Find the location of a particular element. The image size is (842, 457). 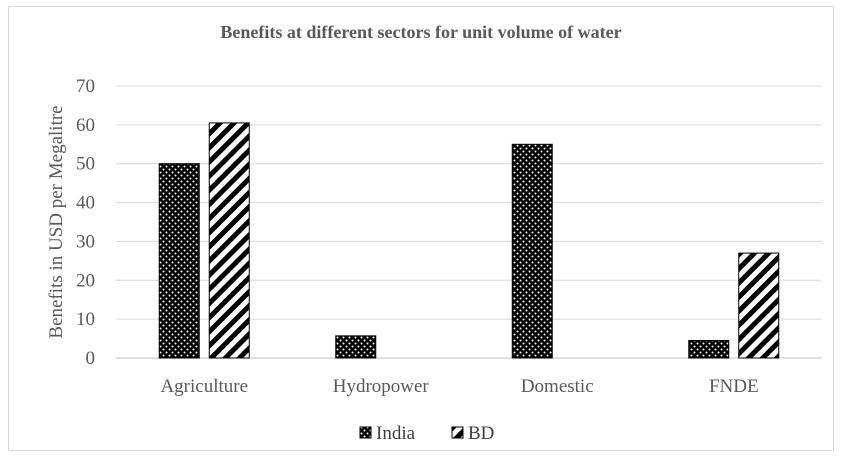

bar-india-fnde is located at coordinates (709, 349).